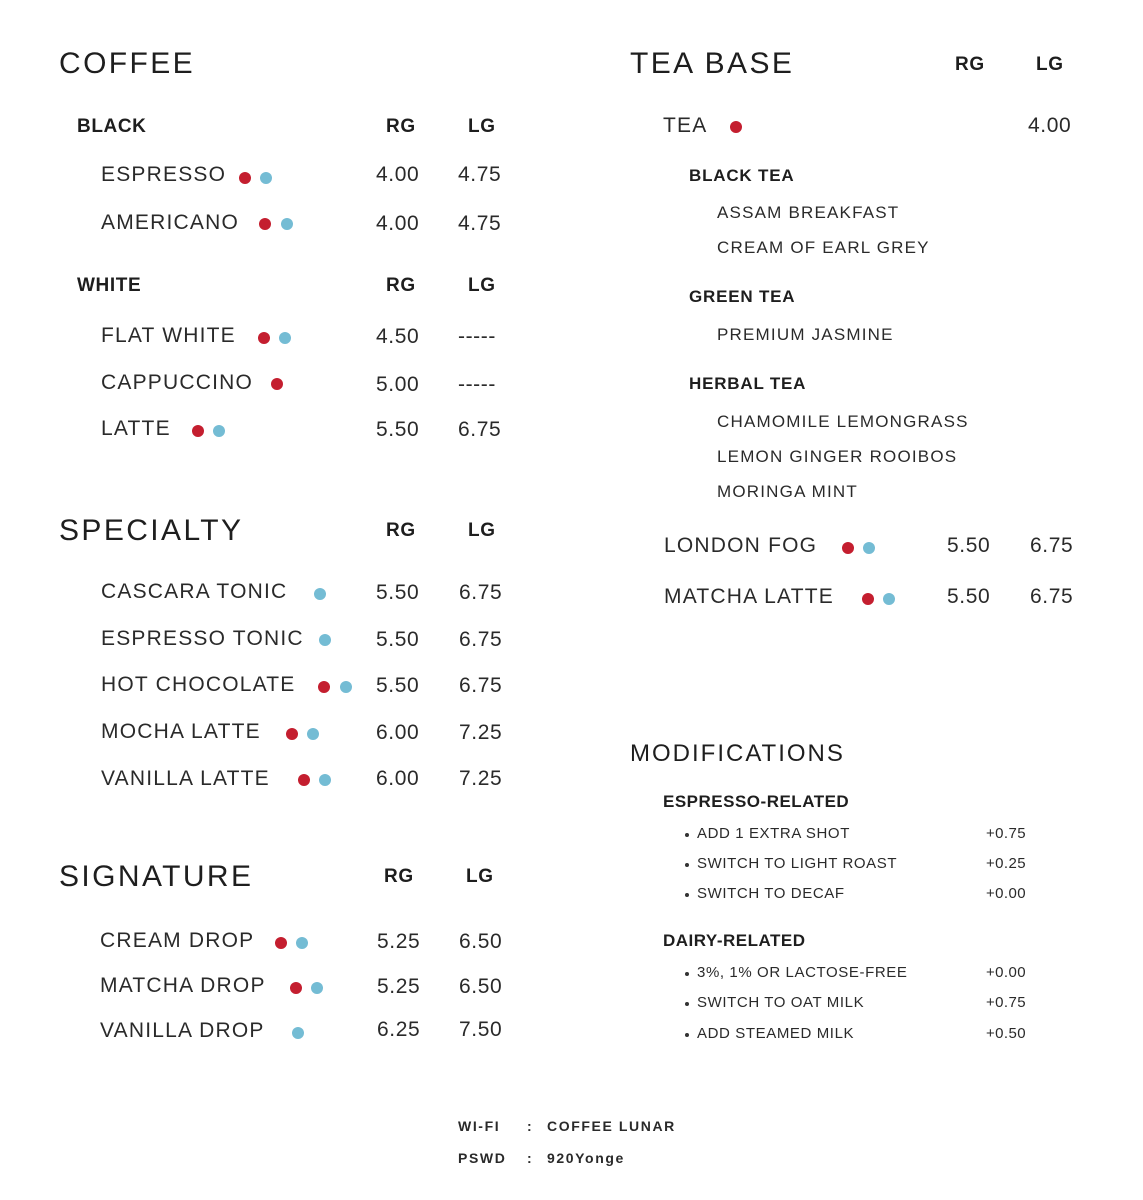  What do you see at coordinates (151, 530) in the screenshot?
I see `specialty-heading: SPECIALTY` at bounding box center [151, 530].